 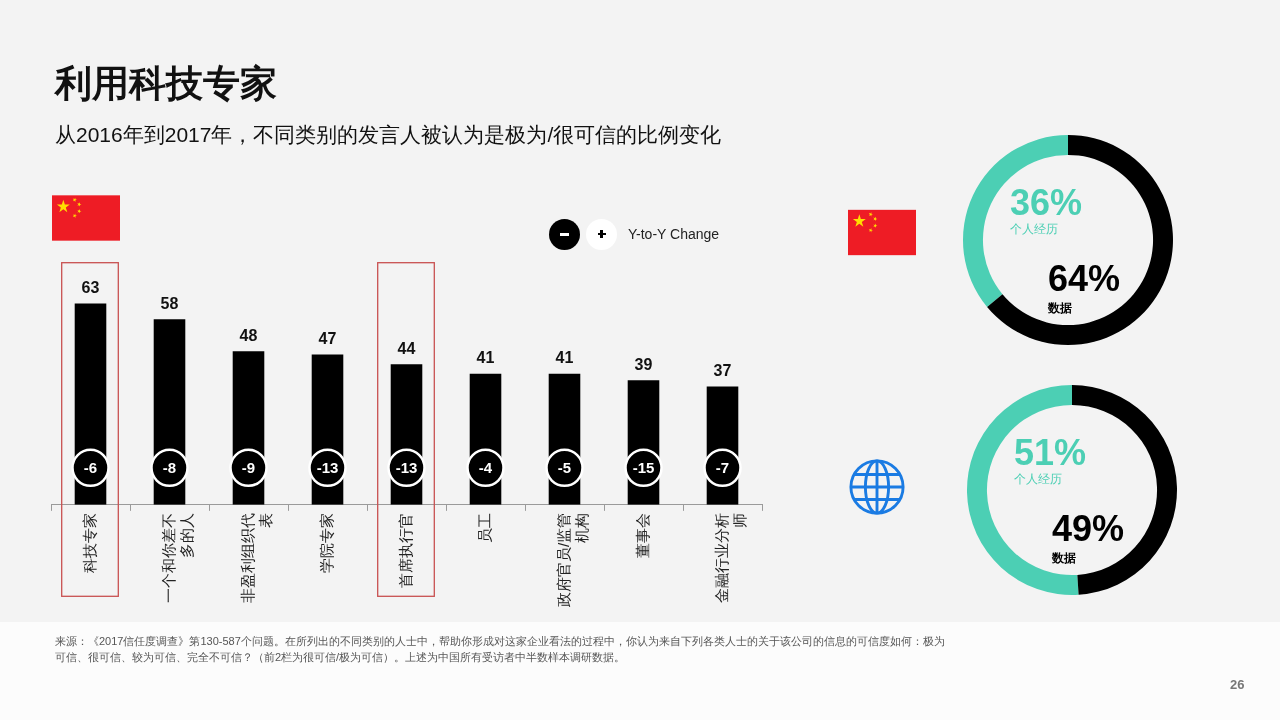 What do you see at coordinates (169, 467) in the screenshot?
I see `annotation: -8` at bounding box center [169, 467].